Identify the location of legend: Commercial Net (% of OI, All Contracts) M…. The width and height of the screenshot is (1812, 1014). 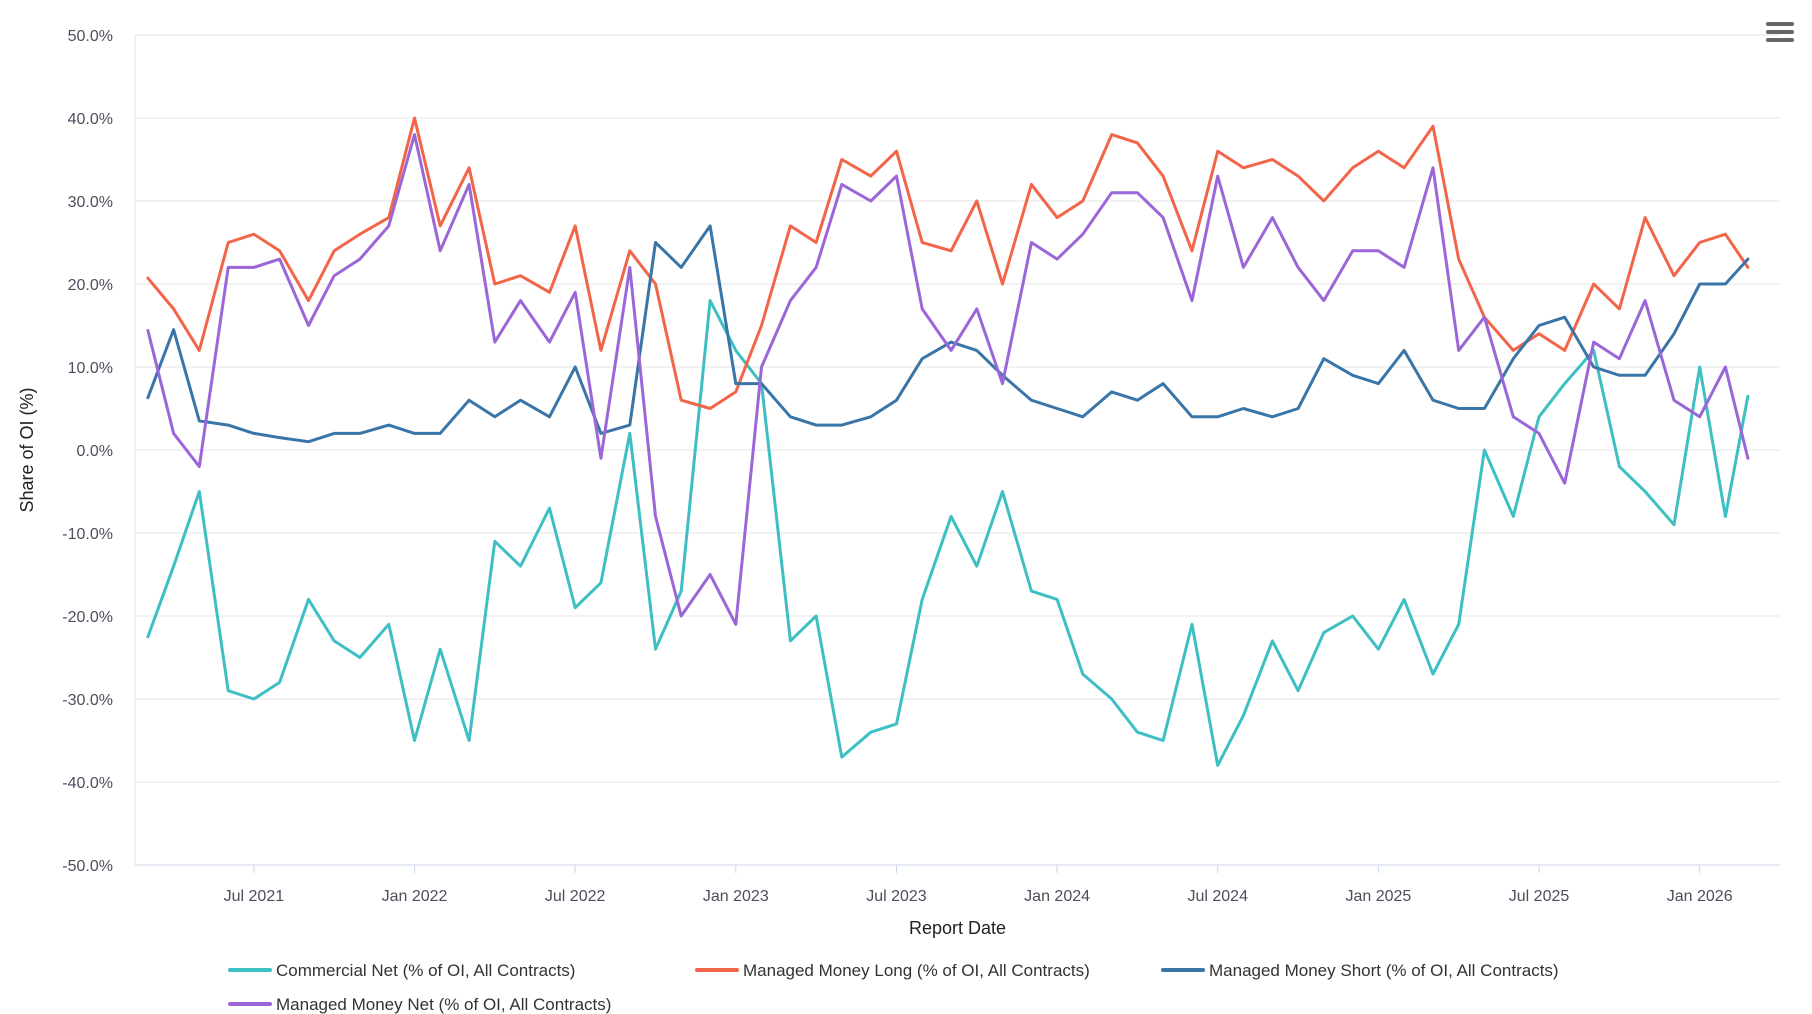
(893, 987).